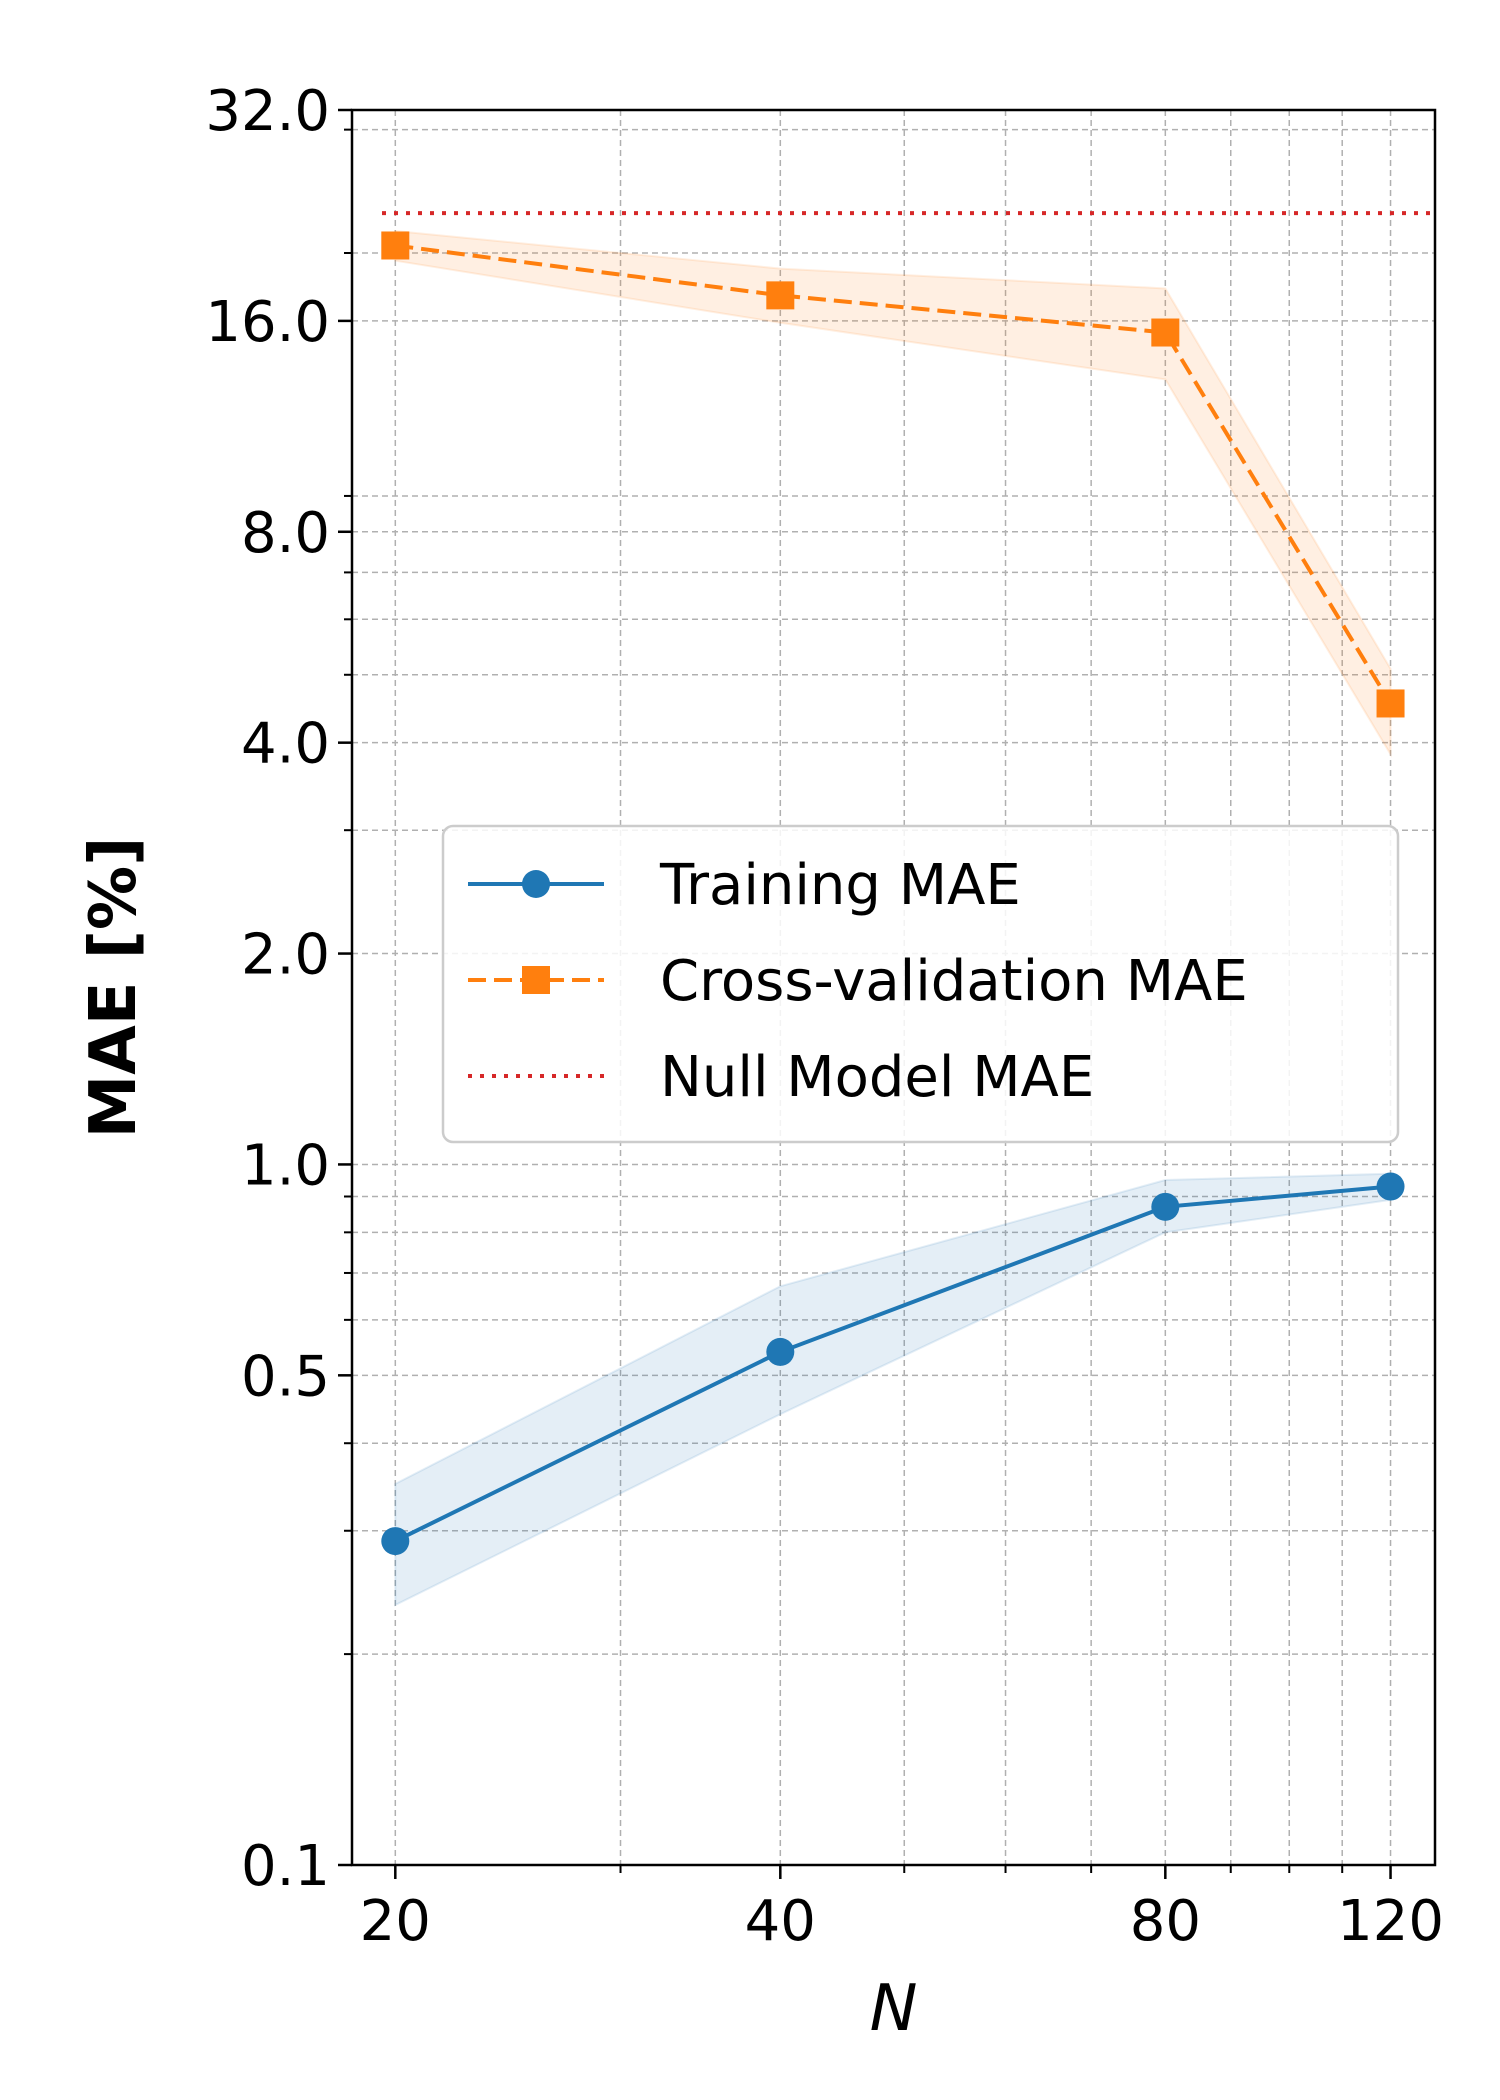 This screenshot has width=1500, height=2100. I want to click on y-axis-title: MAE [%], so click(114, 988).